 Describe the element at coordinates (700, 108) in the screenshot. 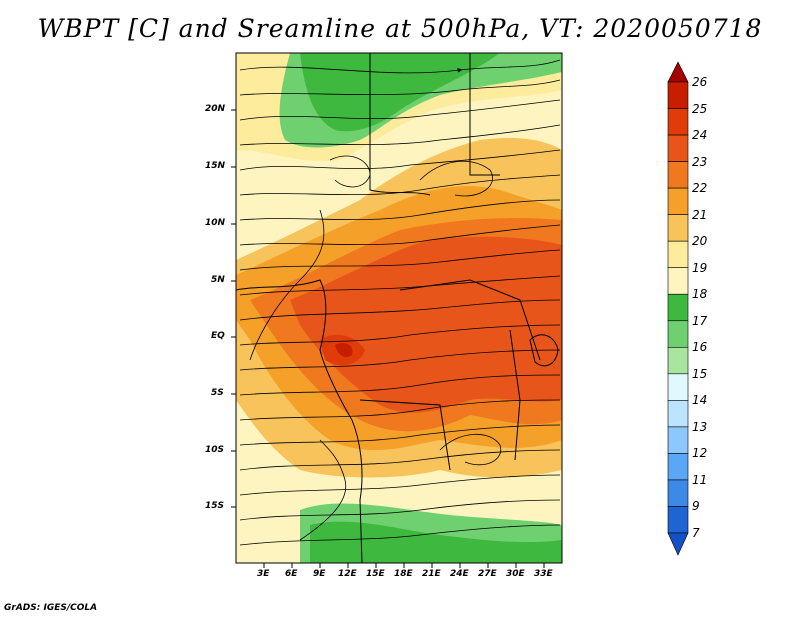

I see `colorbar-level-label: 25` at that location.